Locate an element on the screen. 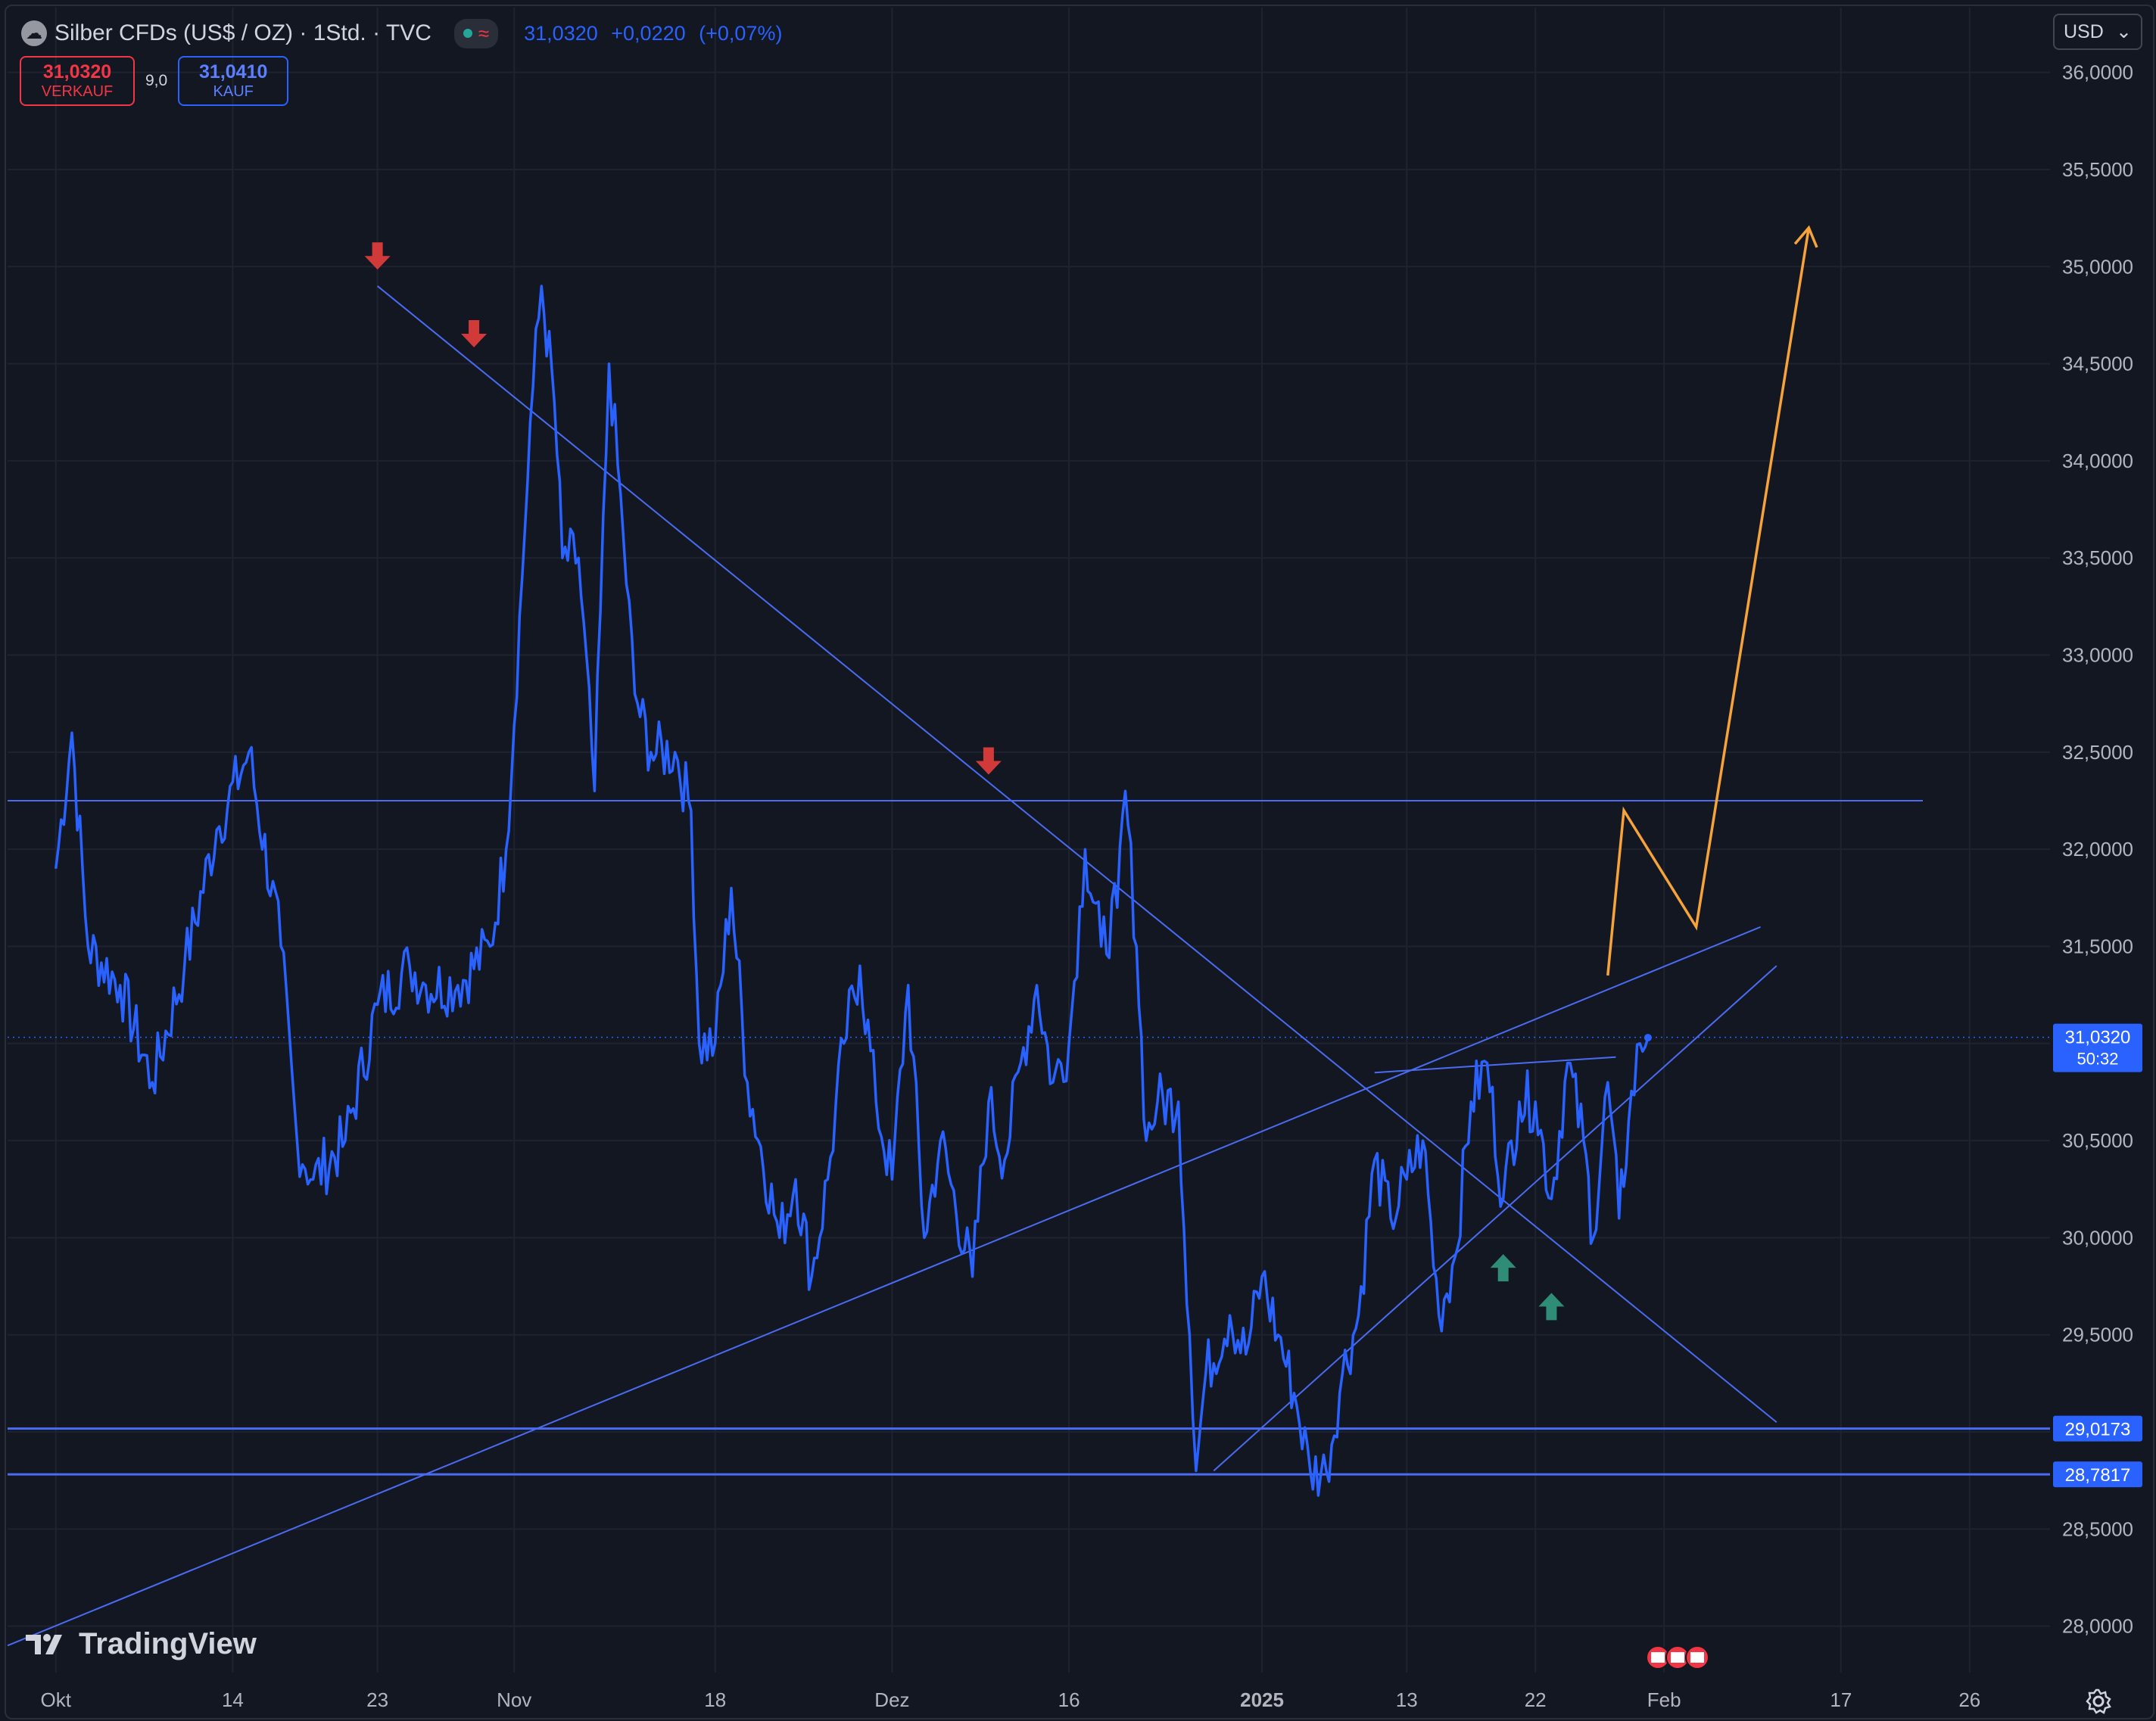 The image size is (2156, 1721). y-tick-label: 32,5000 is located at coordinates (2097, 752).